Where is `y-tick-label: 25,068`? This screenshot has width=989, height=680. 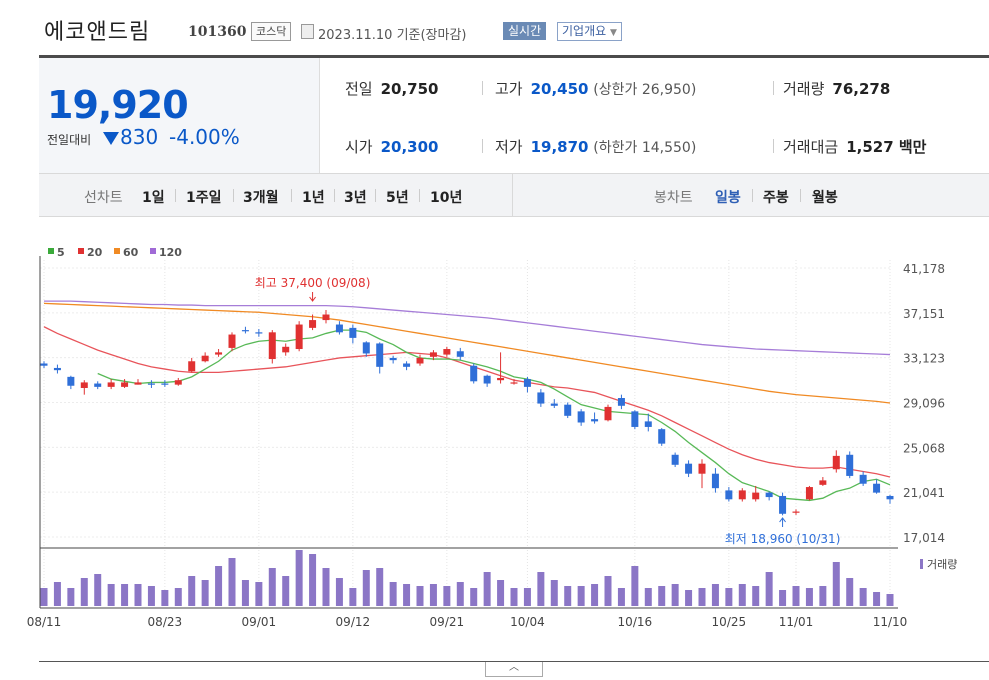
y-tick-label: 25,068 is located at coordinates (924, 448).